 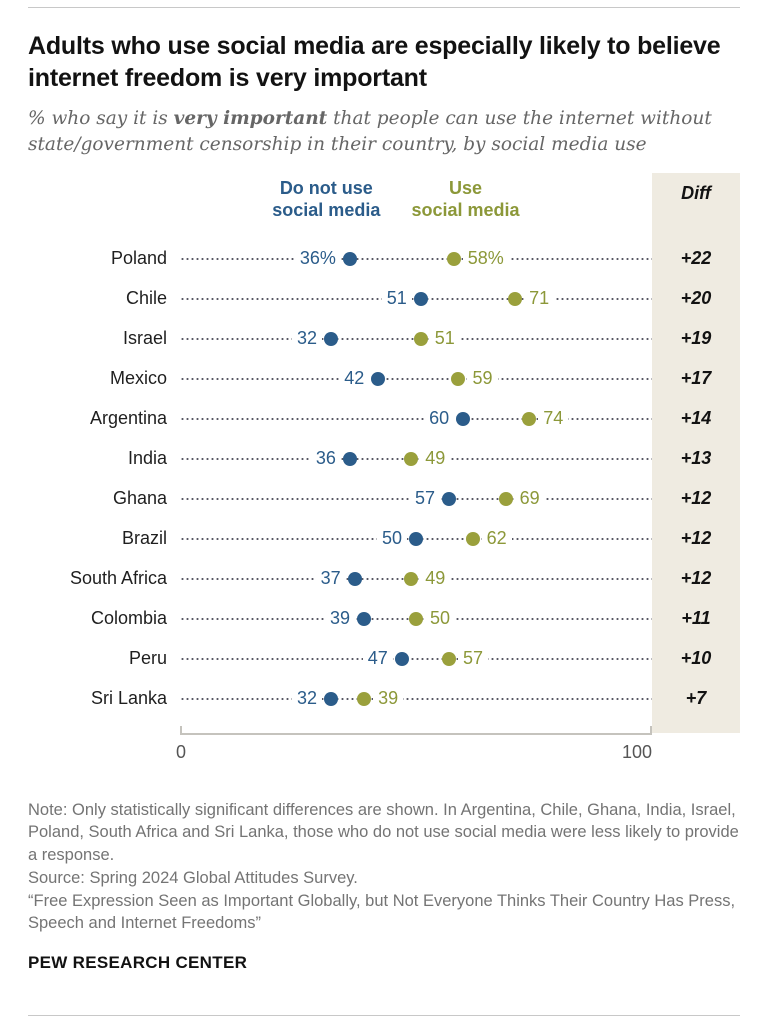 I want to click on value-social: 50, so click(x=440, y=618).